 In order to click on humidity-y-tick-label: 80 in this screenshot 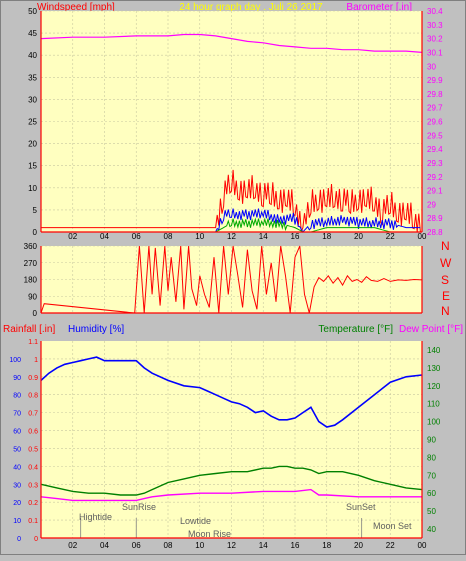, I will do `click(17, 396)`.